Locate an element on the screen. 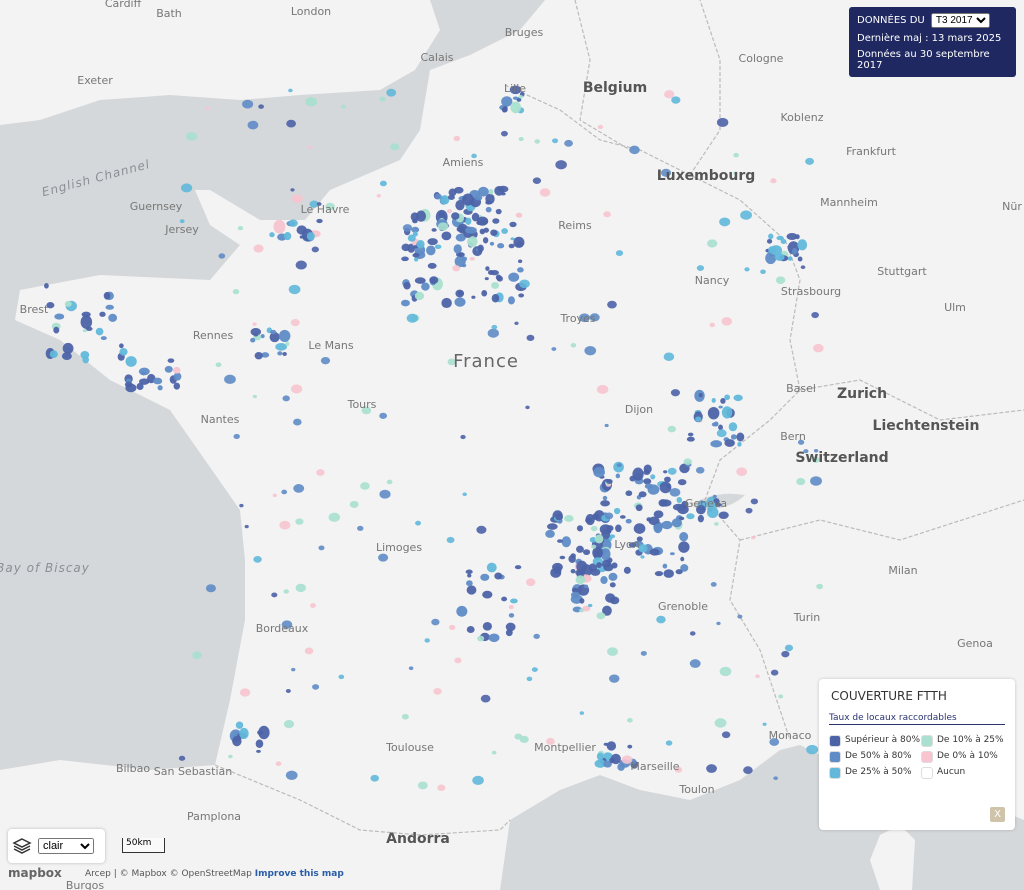 The width and height of the screenshot is (1024, 890). attribution-text: Arcep | © Mapbox © OpenStreetMap is located at coordinates (168, 874).